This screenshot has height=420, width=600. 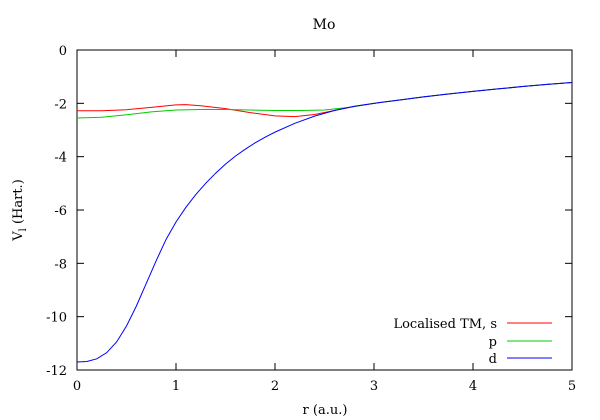 What do you see at coordinates (18, 203) in the screenshot?
I see `y-axis-title-rest: (Hart.)` at bounding box center [18, 203].